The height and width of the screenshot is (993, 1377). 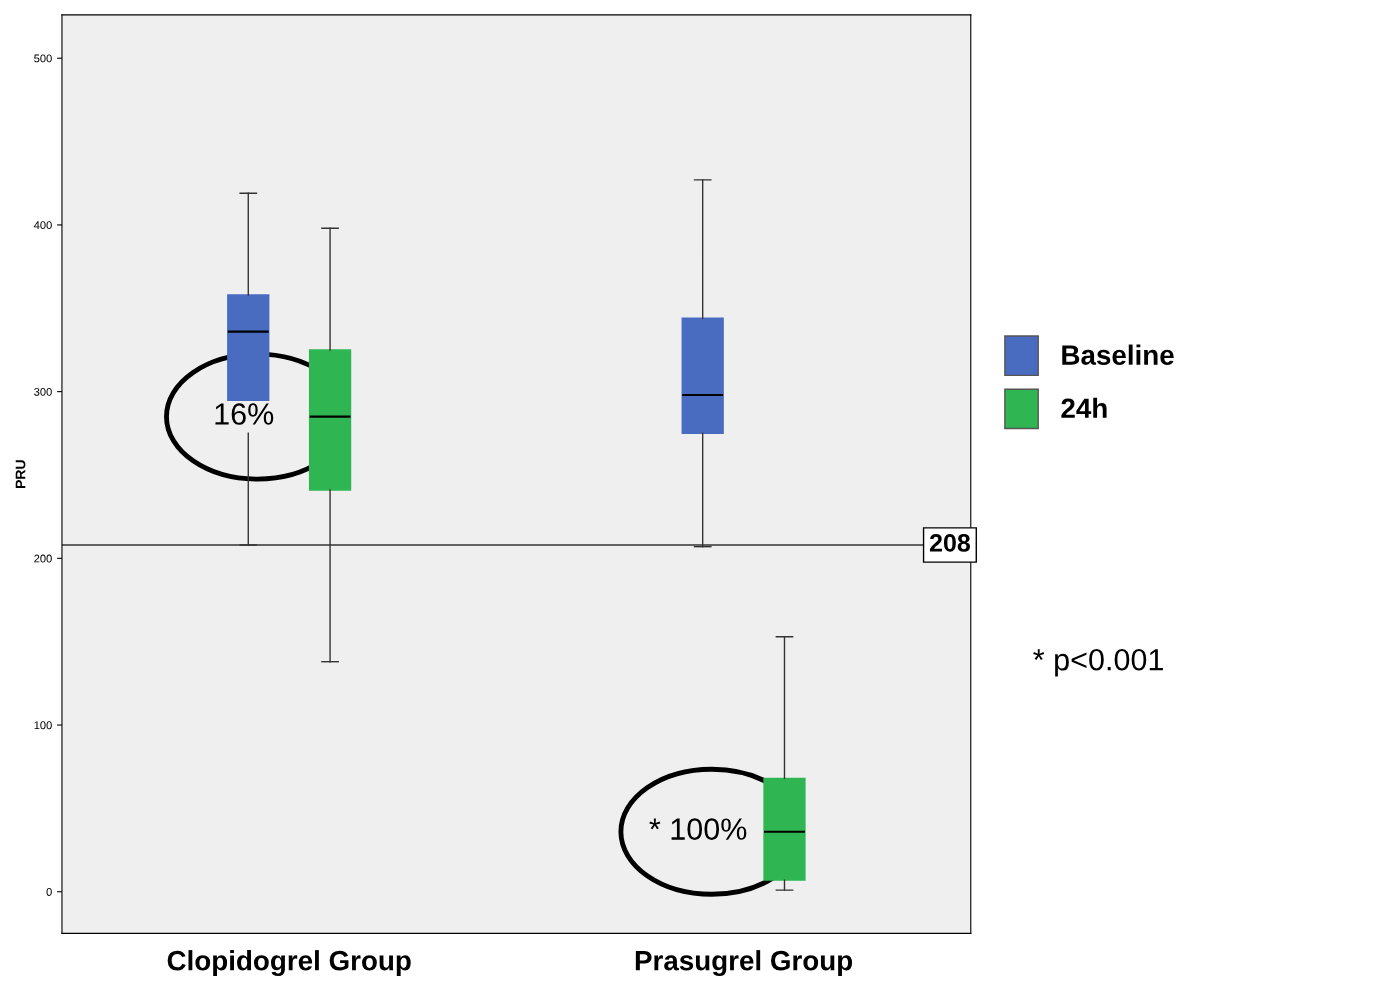 What do you see at coordinates (244, 414) in the screenshot?
I see `annotation: 16%` at bounding box center [244, 414].